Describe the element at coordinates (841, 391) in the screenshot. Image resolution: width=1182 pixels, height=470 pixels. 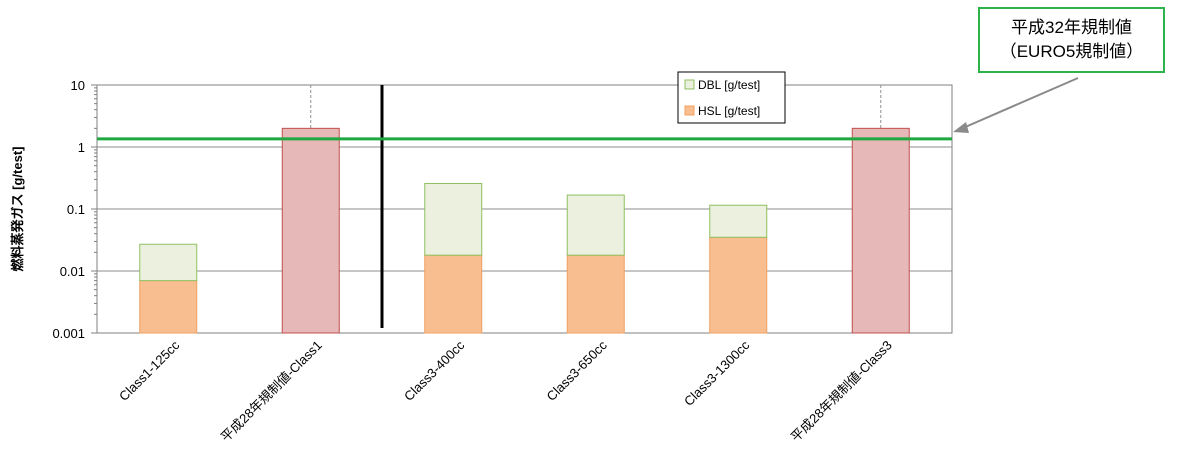
I see `x-tick-label: 平成28年規制値-Class3` at that location.